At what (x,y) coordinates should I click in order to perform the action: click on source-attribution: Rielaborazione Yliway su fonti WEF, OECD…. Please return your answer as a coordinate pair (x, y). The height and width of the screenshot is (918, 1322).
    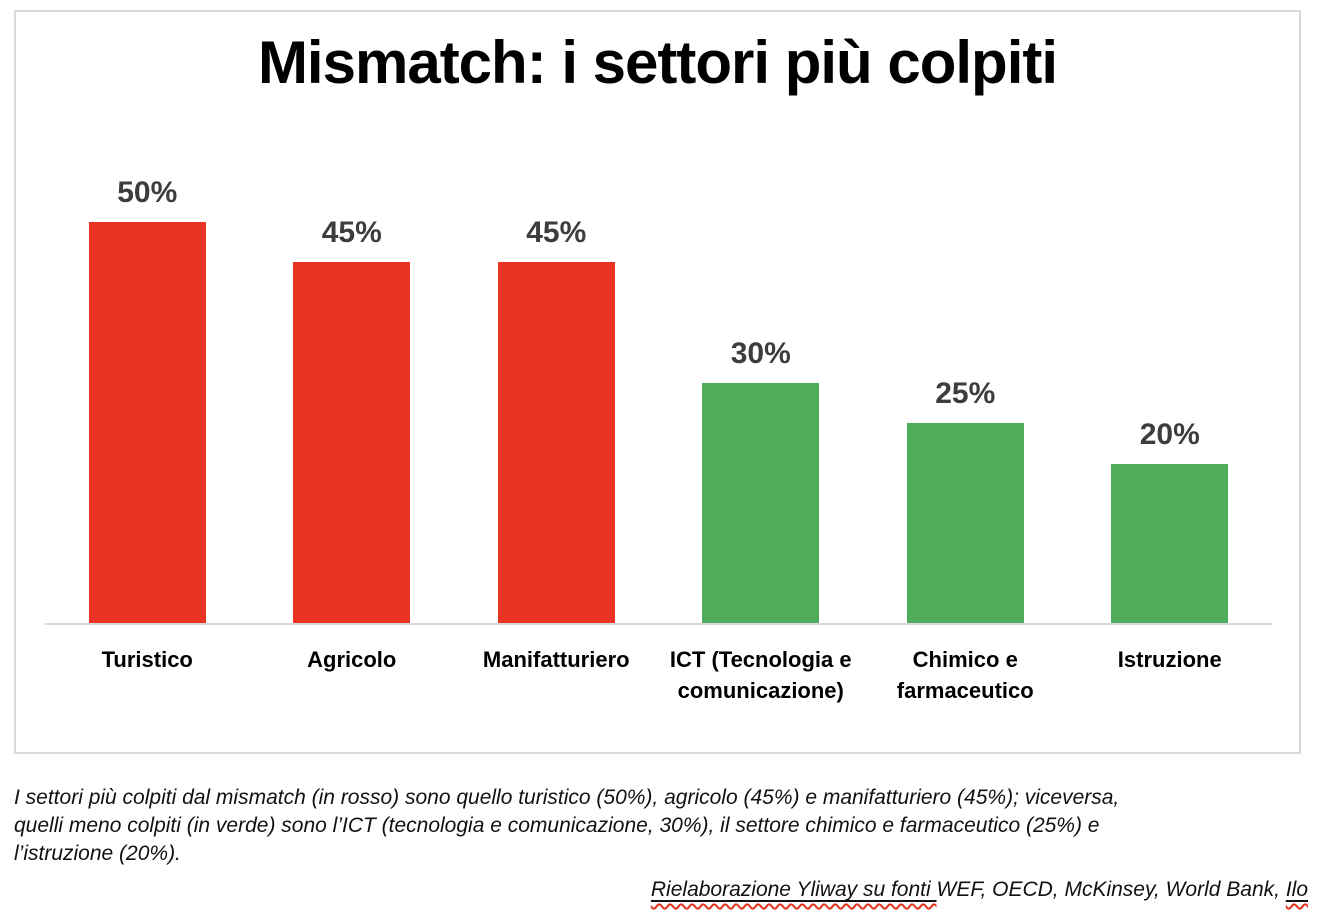
    Looking at the image, I should click on (979, 890).